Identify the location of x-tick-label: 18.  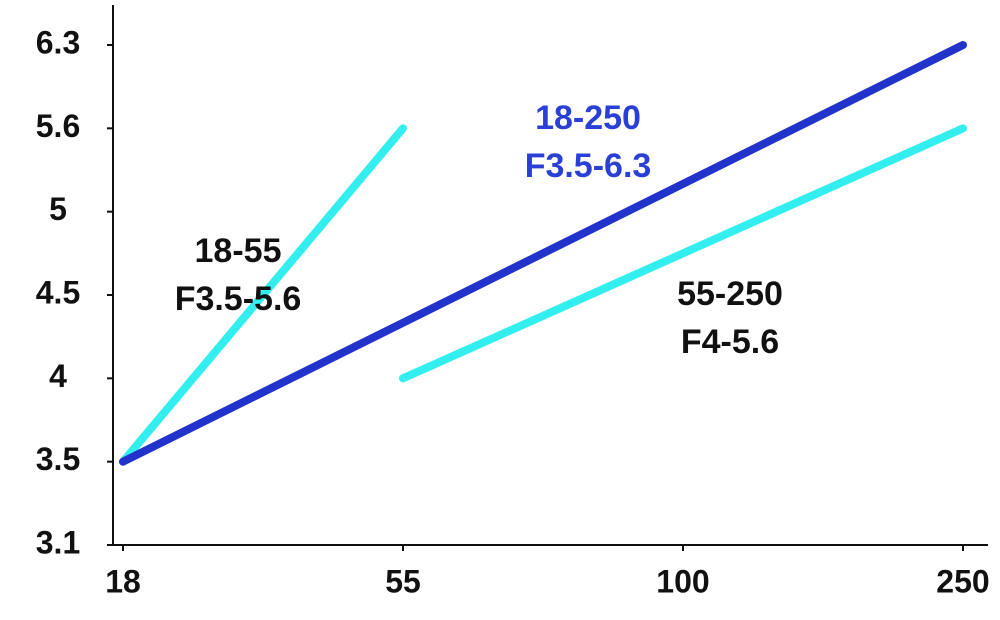
(123, 581).